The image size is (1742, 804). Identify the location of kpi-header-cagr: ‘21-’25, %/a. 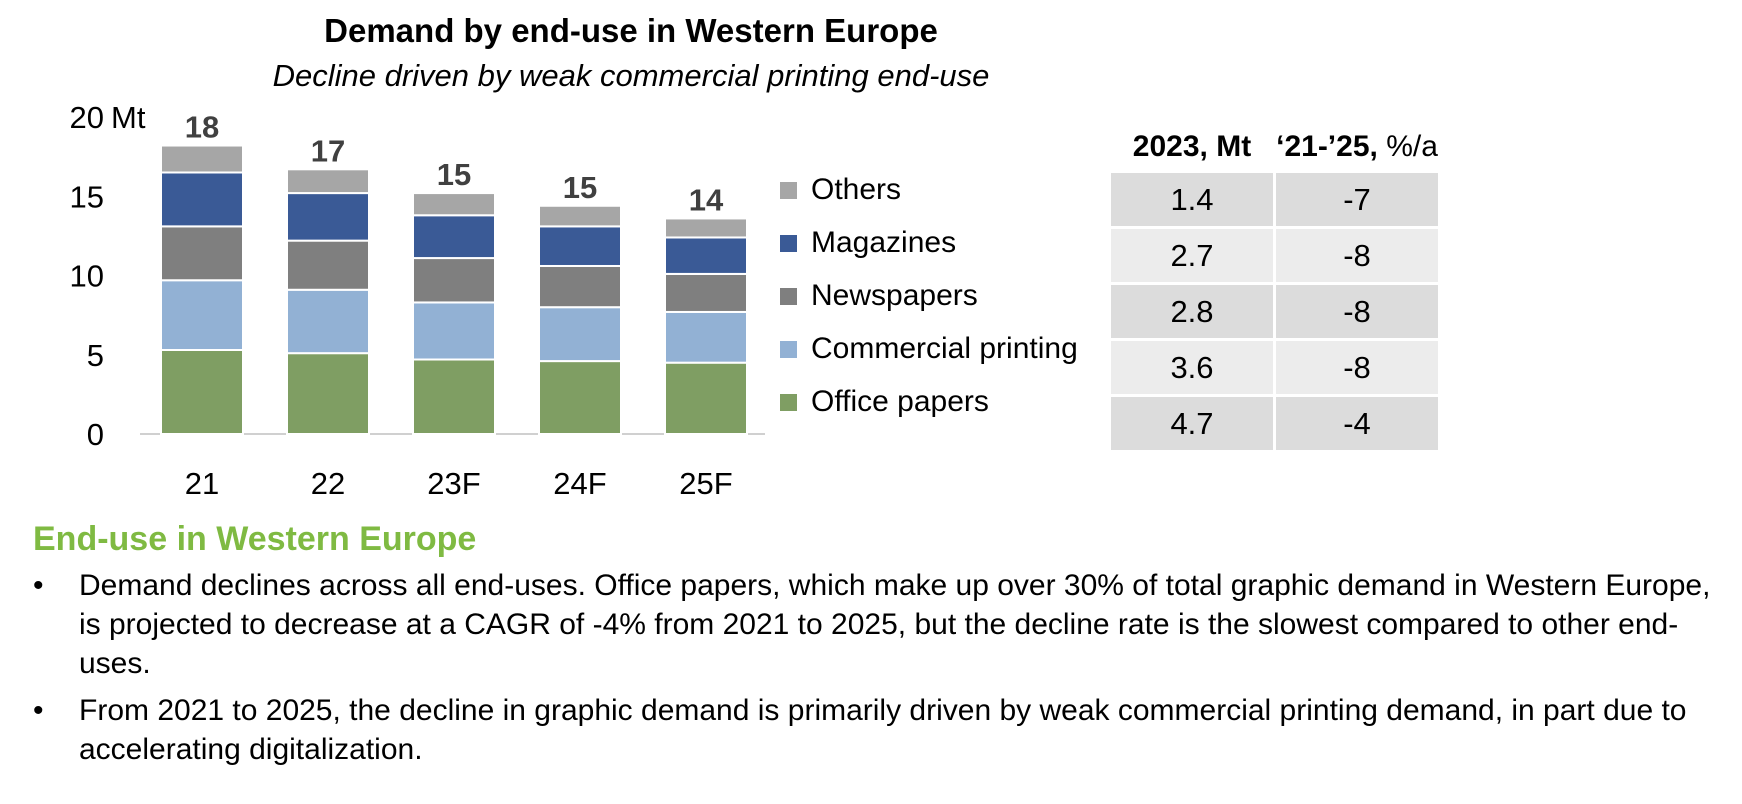
(1357, 151).